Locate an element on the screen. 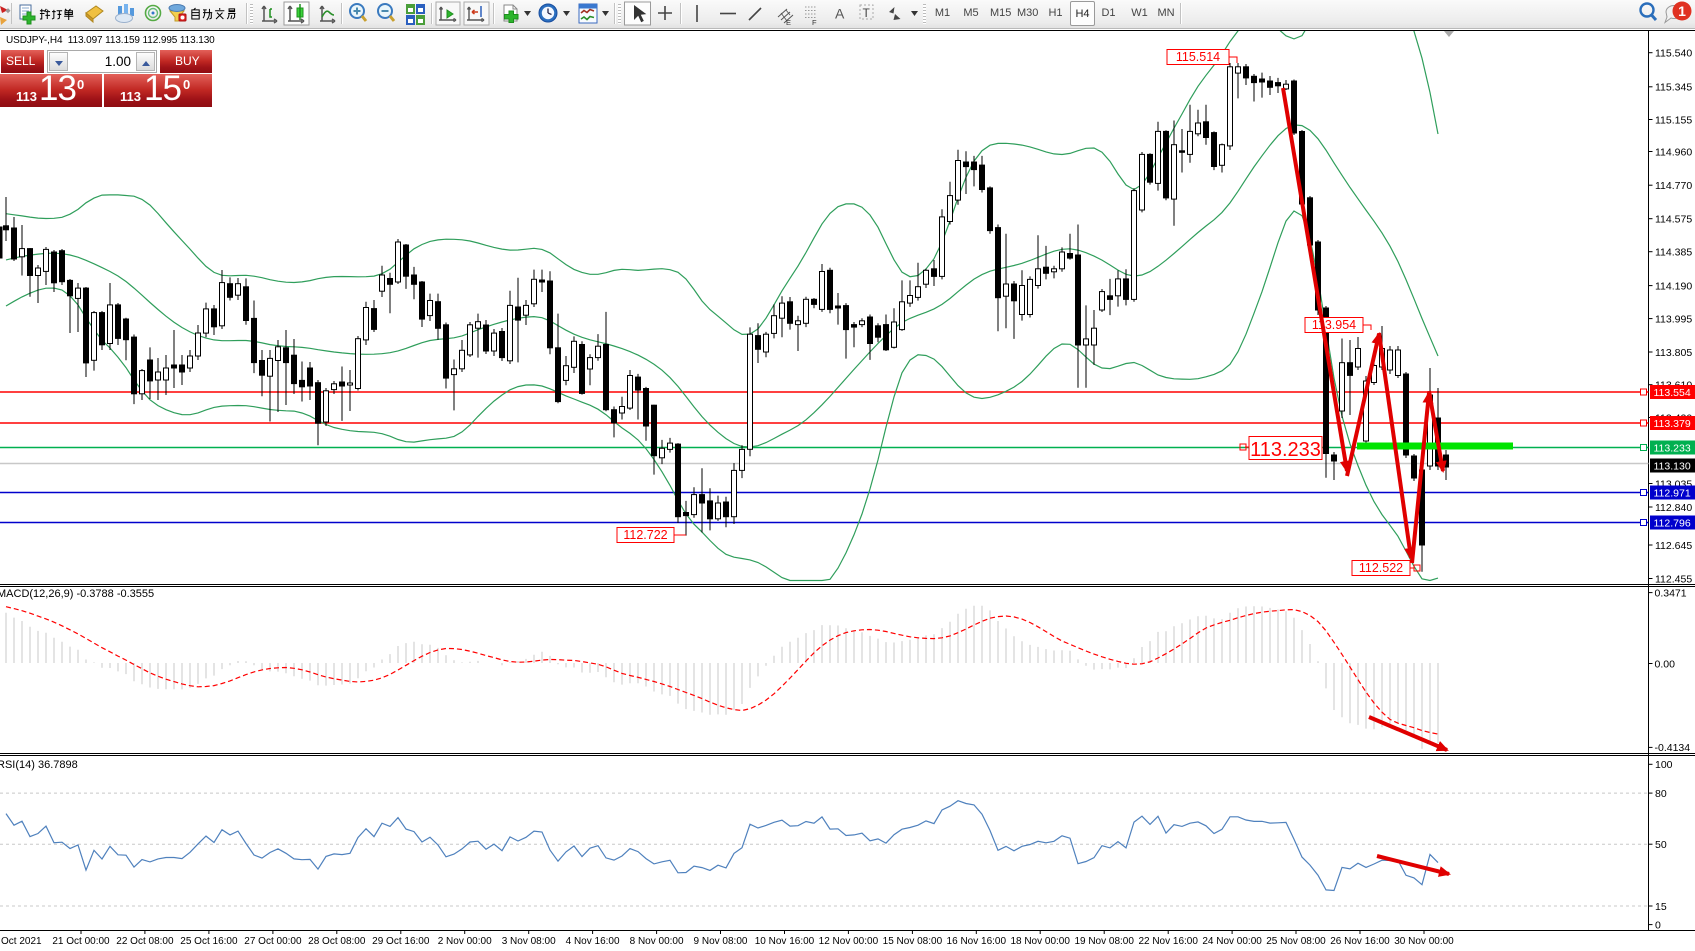  svg-text: 114.770 is located at coordinates (1673, 186).